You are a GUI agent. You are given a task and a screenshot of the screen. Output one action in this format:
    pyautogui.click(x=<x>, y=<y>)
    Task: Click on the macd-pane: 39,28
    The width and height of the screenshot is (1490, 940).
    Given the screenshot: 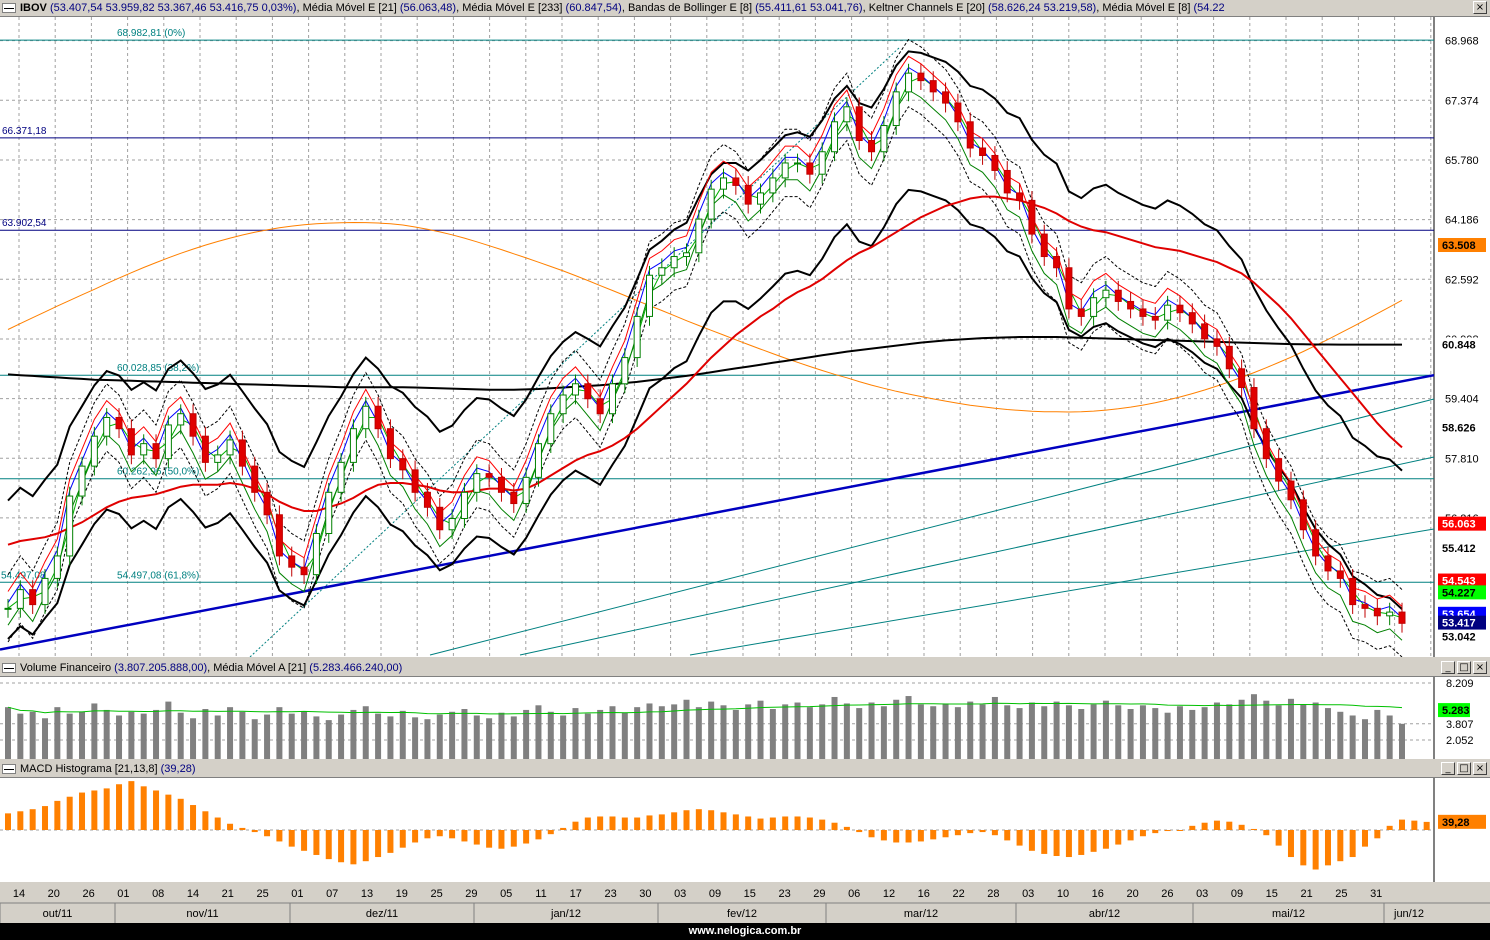 What is the action you would take?
    pyautogui.click(x=745, y=830)
    